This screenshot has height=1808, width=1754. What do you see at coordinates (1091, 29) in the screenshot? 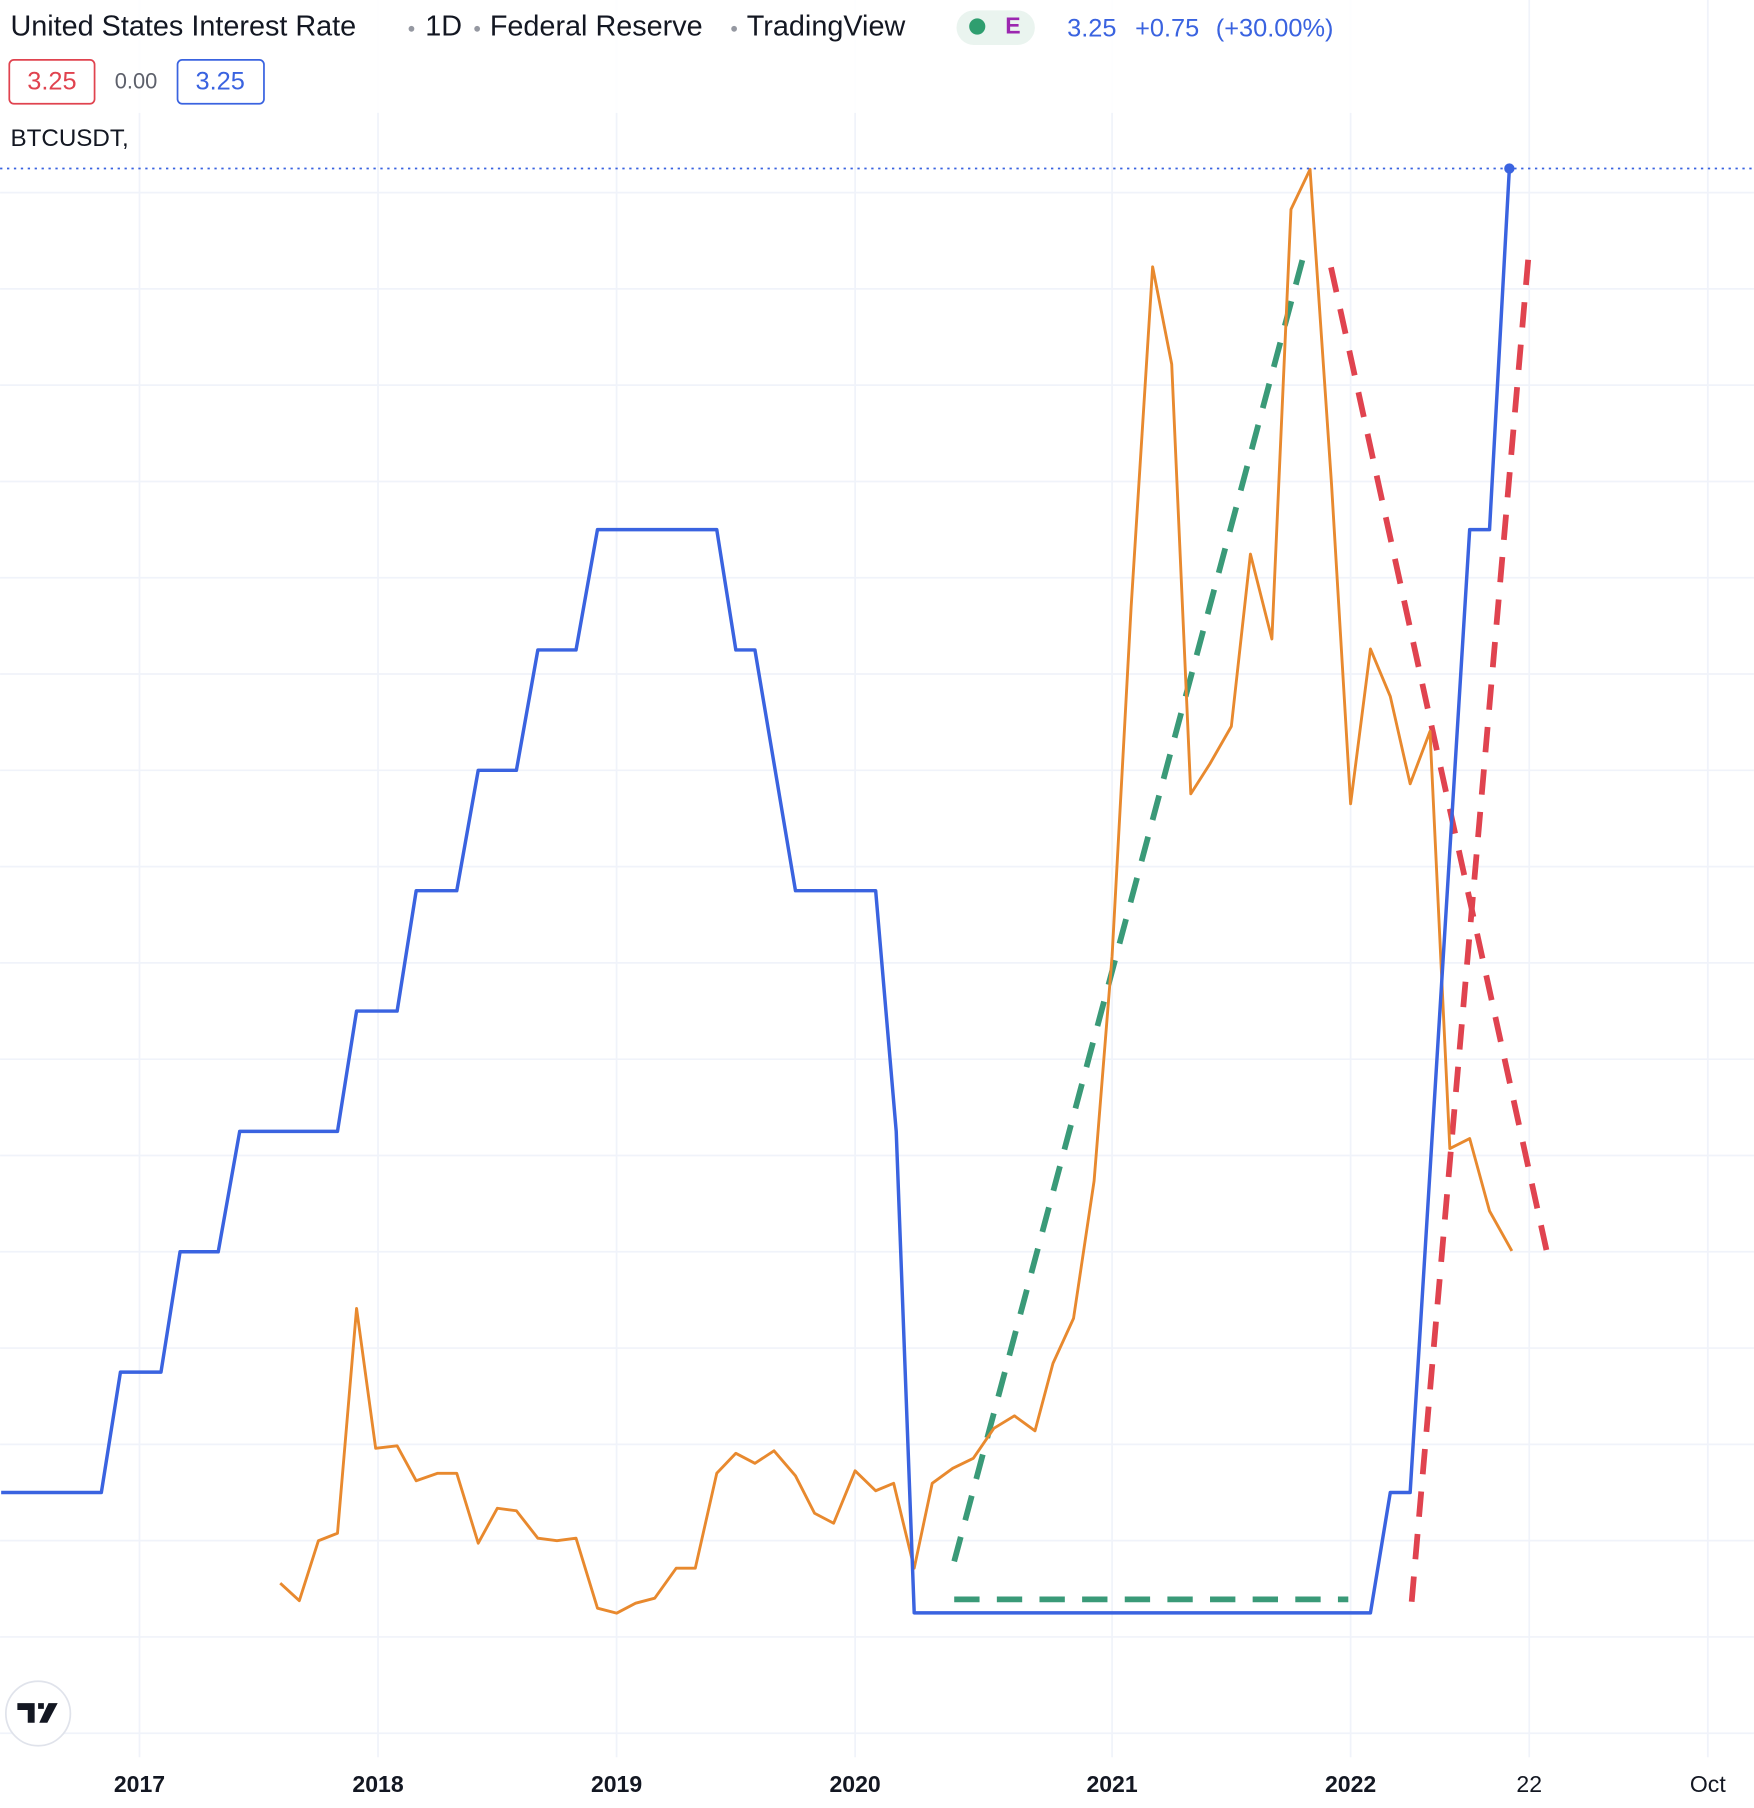
I see `last-value: 3.25` at bounding box center [1091, 29].